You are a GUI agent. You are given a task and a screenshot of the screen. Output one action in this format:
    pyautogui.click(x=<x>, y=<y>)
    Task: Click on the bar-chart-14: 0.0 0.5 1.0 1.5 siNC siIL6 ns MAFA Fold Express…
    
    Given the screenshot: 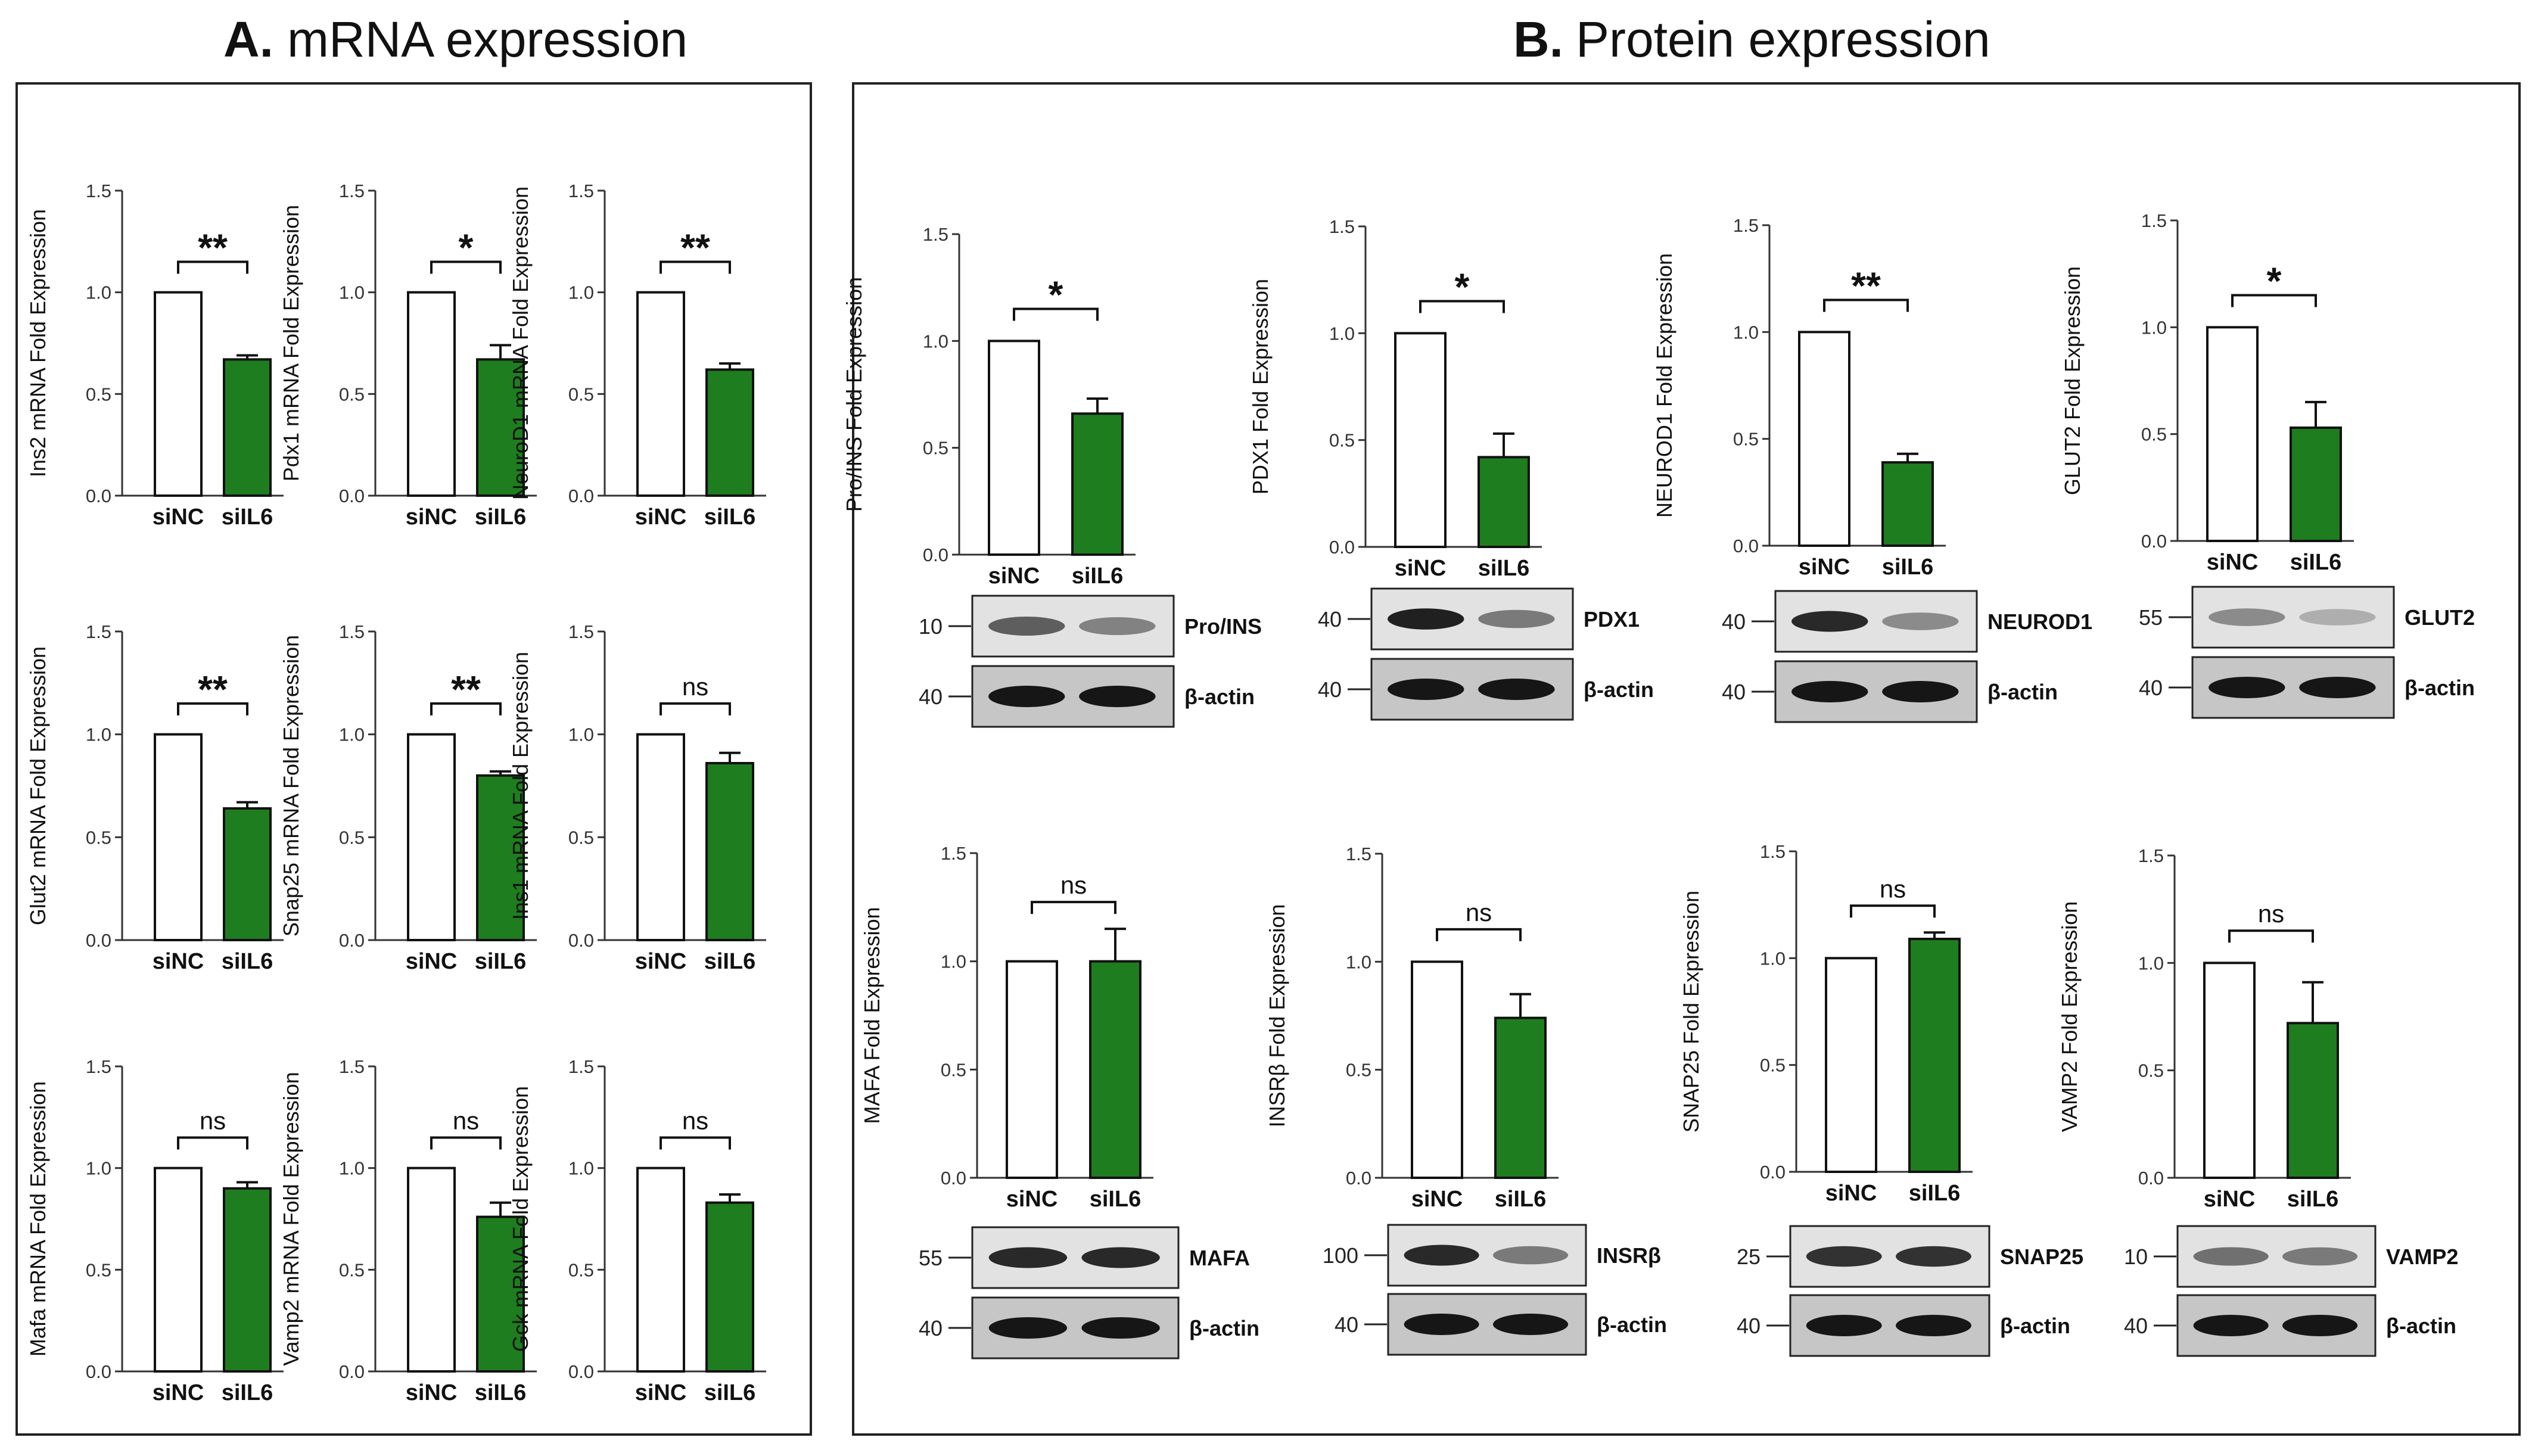 What is the action you would take?
    pyautogui.click(x=1006, y=1027)
    